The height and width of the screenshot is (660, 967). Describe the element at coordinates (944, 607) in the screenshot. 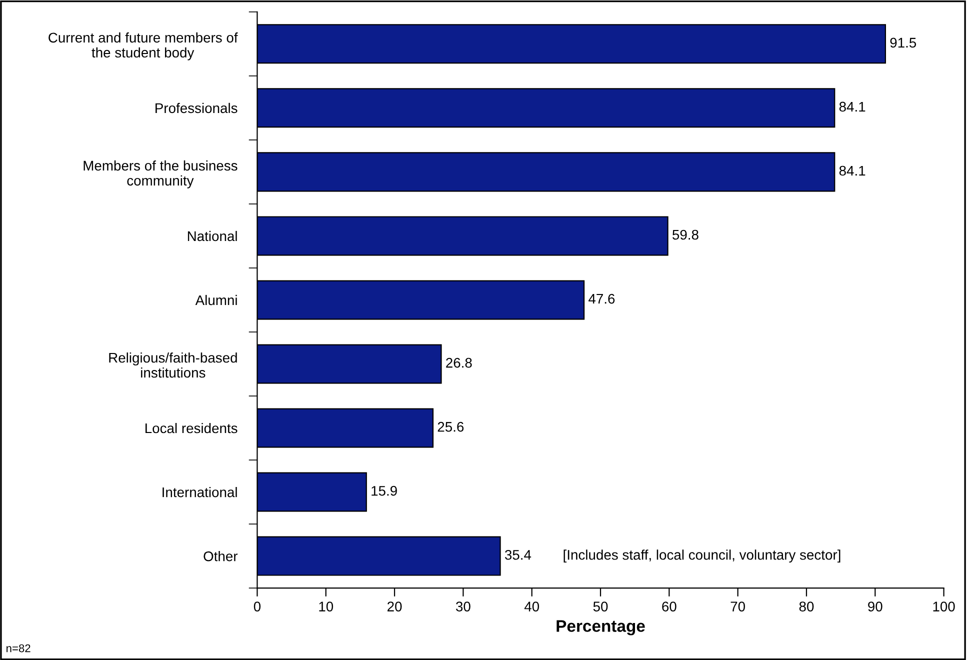

I see `x-tick-label: 100` at that location.